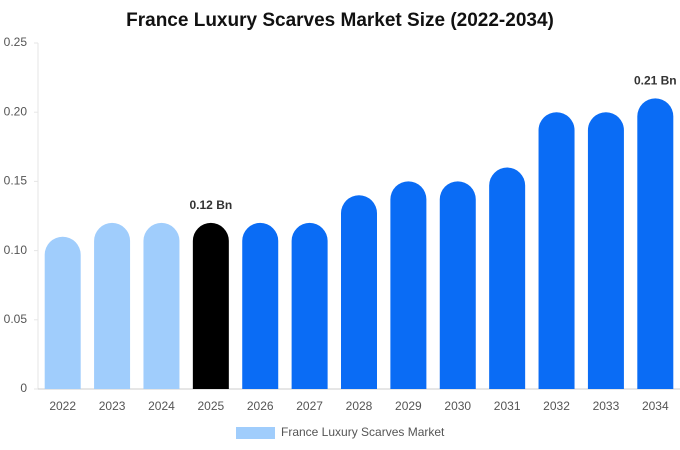  What do you see at coordinates (655, 406) in the screenshot?
I see `x-tick-label: 2034` at bounding box center [655, 406].